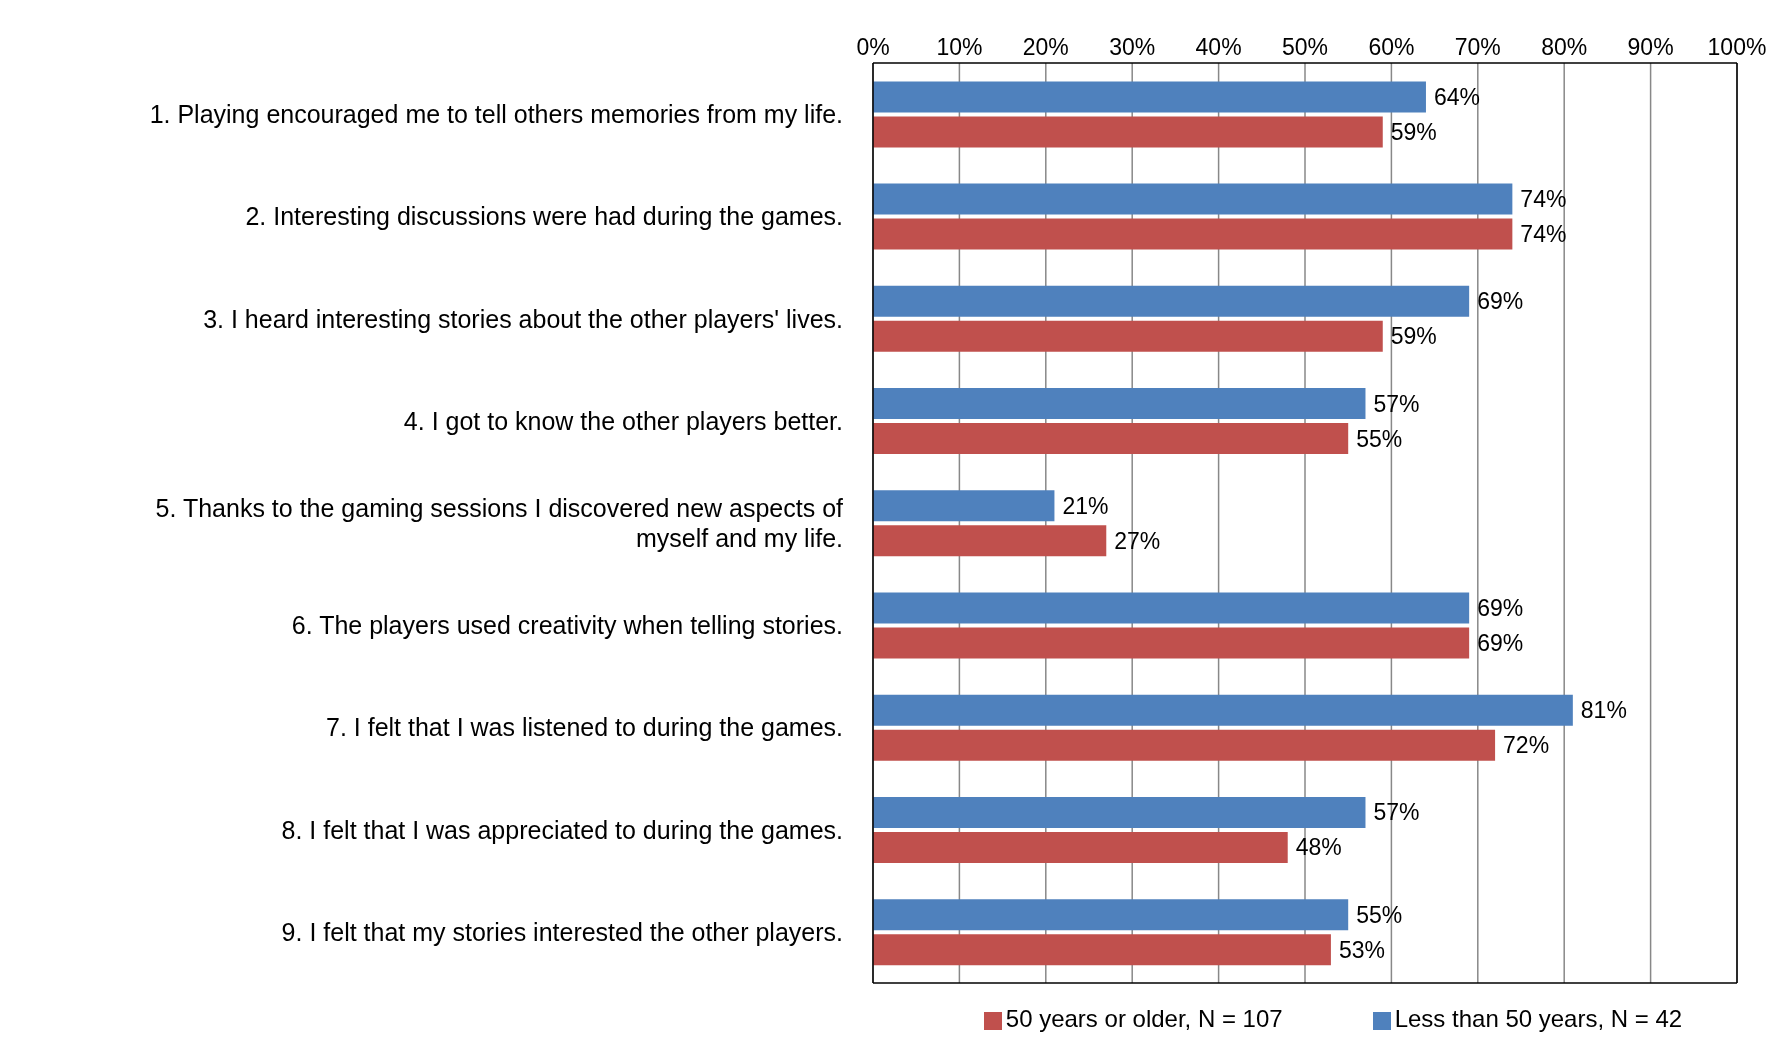 The height and width of the screenshot is (1049, 1791). What do you see at coordinates (544, 216) in the screenshot?
I see `y-tick-label: 2. Interesting discussions were had during the games.` at bounding box center [544, 216].